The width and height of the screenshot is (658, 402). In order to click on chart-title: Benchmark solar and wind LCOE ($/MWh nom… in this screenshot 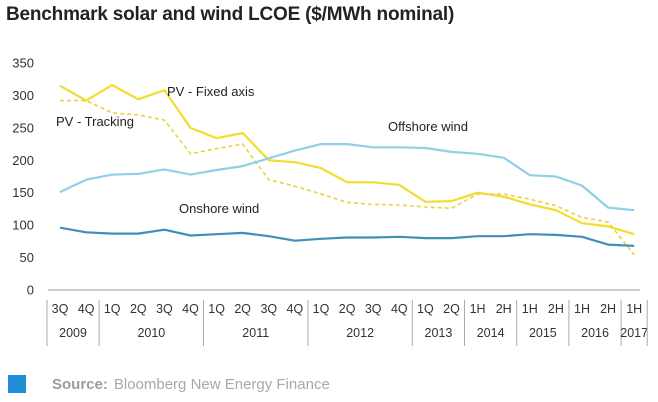, I will do `click(230, 14)`.